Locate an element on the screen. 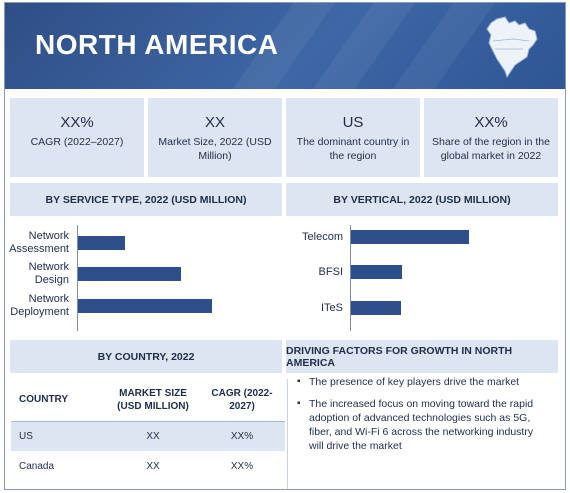 This screenshot has height=493, width=570. bar-category-label: Telecom is located at coordinates (322, 237).